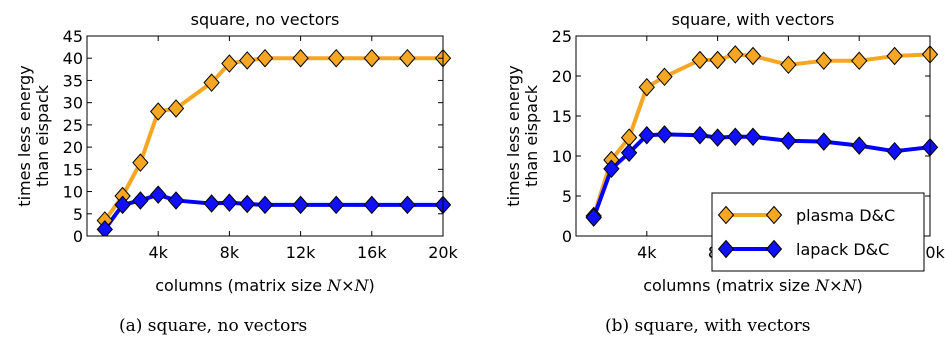  I want to click on chart-title: square, with vectors, so click(753, 19).